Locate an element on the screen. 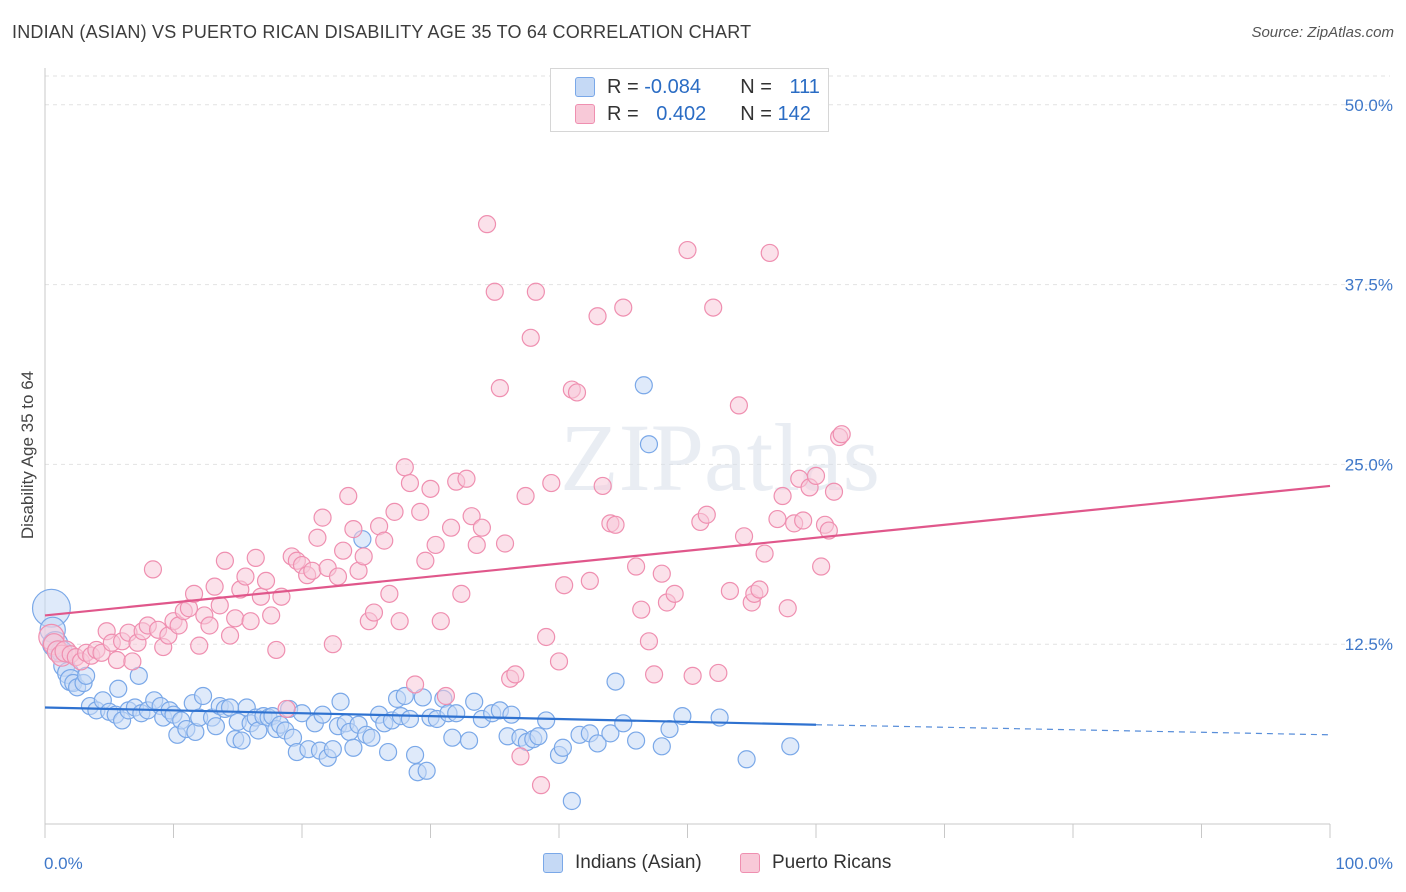  trend-line-indians is located at coordinates (430, 716).